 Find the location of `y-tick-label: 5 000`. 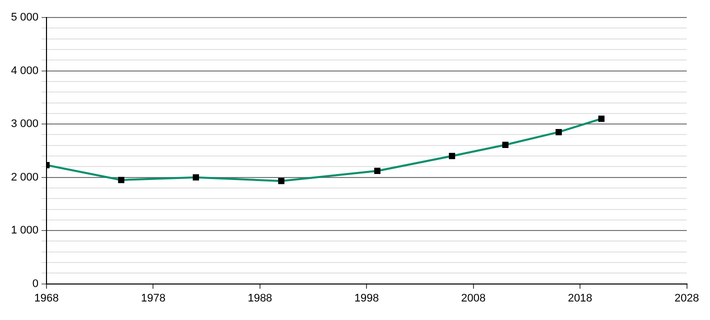

y-tick-label: 5 000 is located at coordinates (24, 18).